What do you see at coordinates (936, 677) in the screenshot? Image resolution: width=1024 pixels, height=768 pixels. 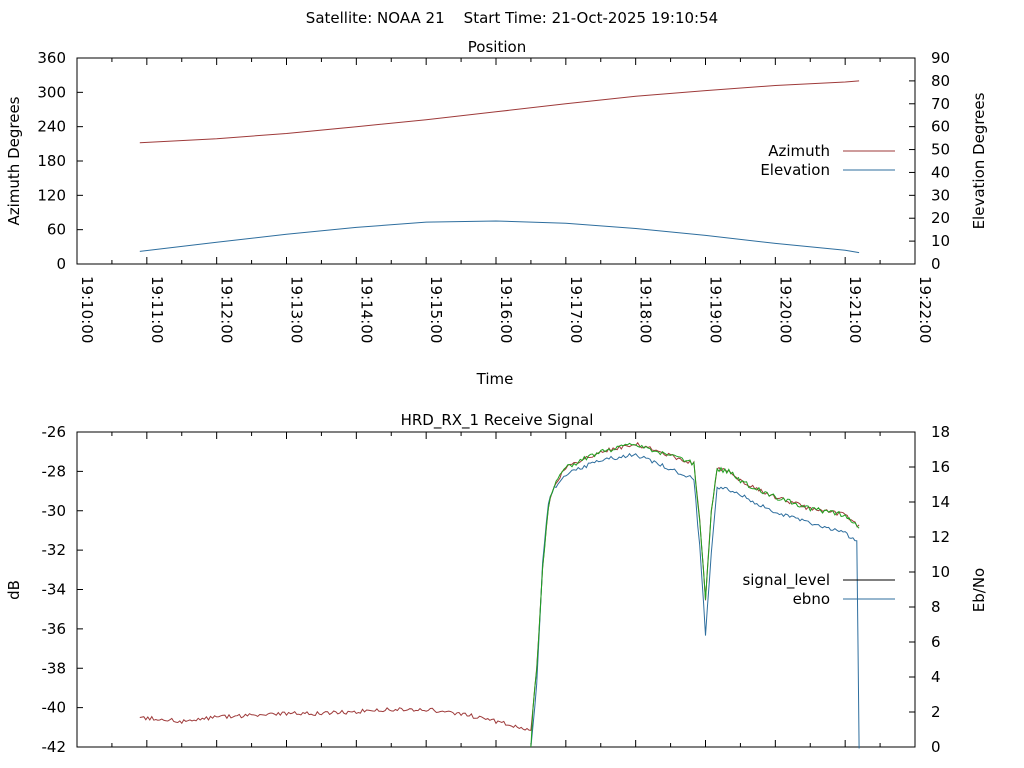 I see `right-tick-label: 4` at bounding box center [936, 677].